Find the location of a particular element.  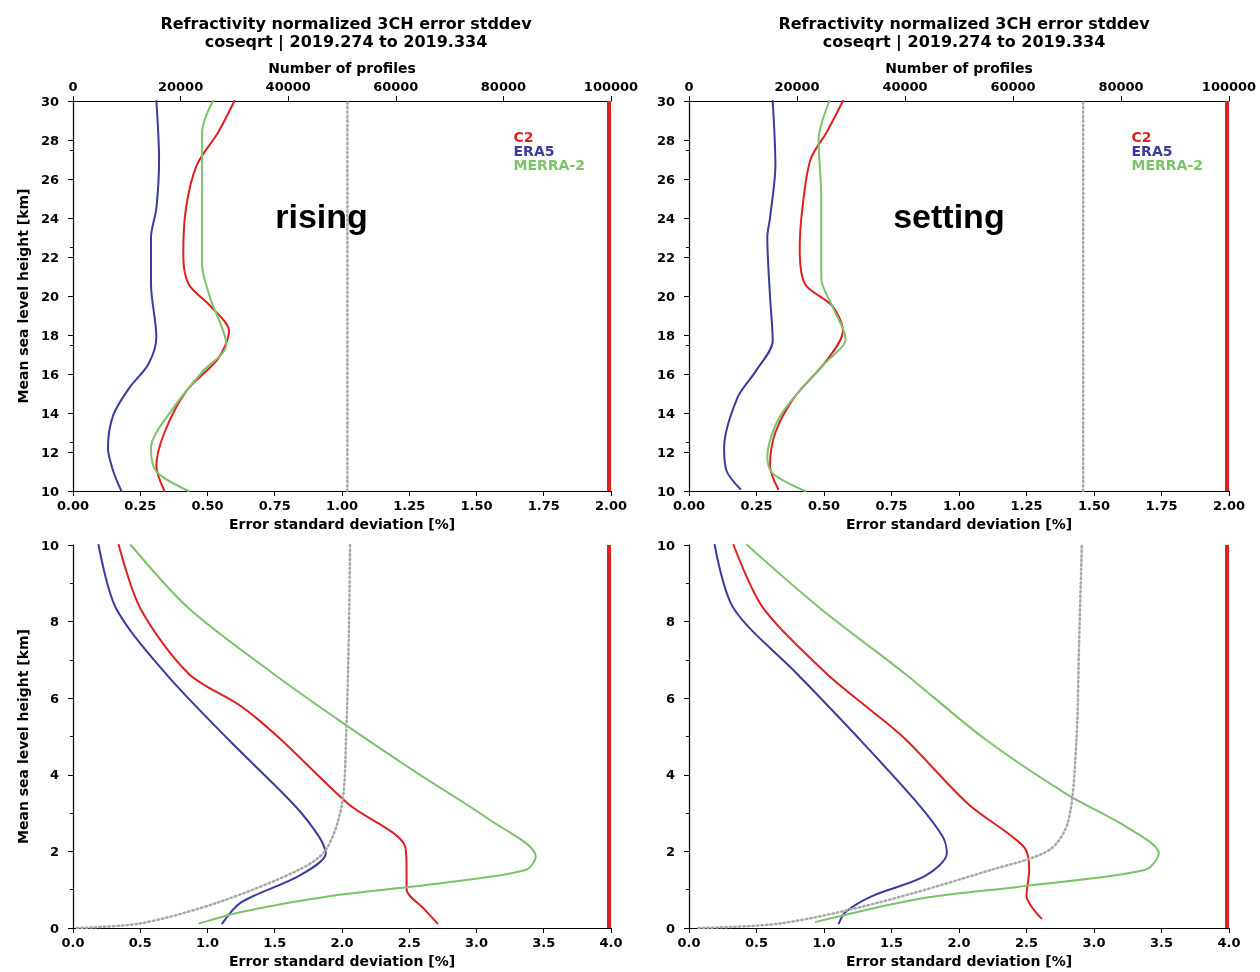

annotation: setting is located at coordinates (949, 215).